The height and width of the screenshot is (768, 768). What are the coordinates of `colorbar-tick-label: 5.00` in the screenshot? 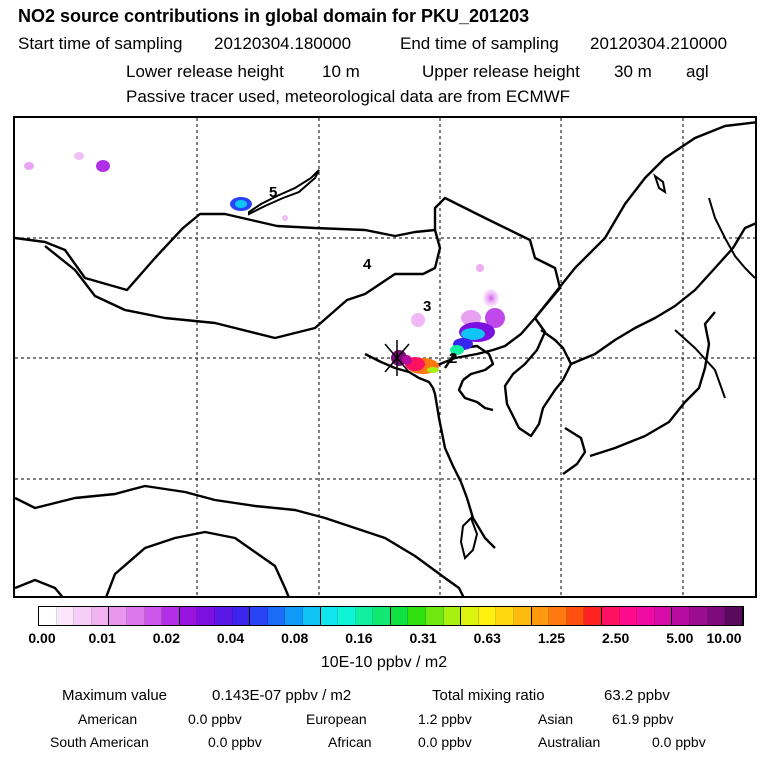 It's located at (680, 638).